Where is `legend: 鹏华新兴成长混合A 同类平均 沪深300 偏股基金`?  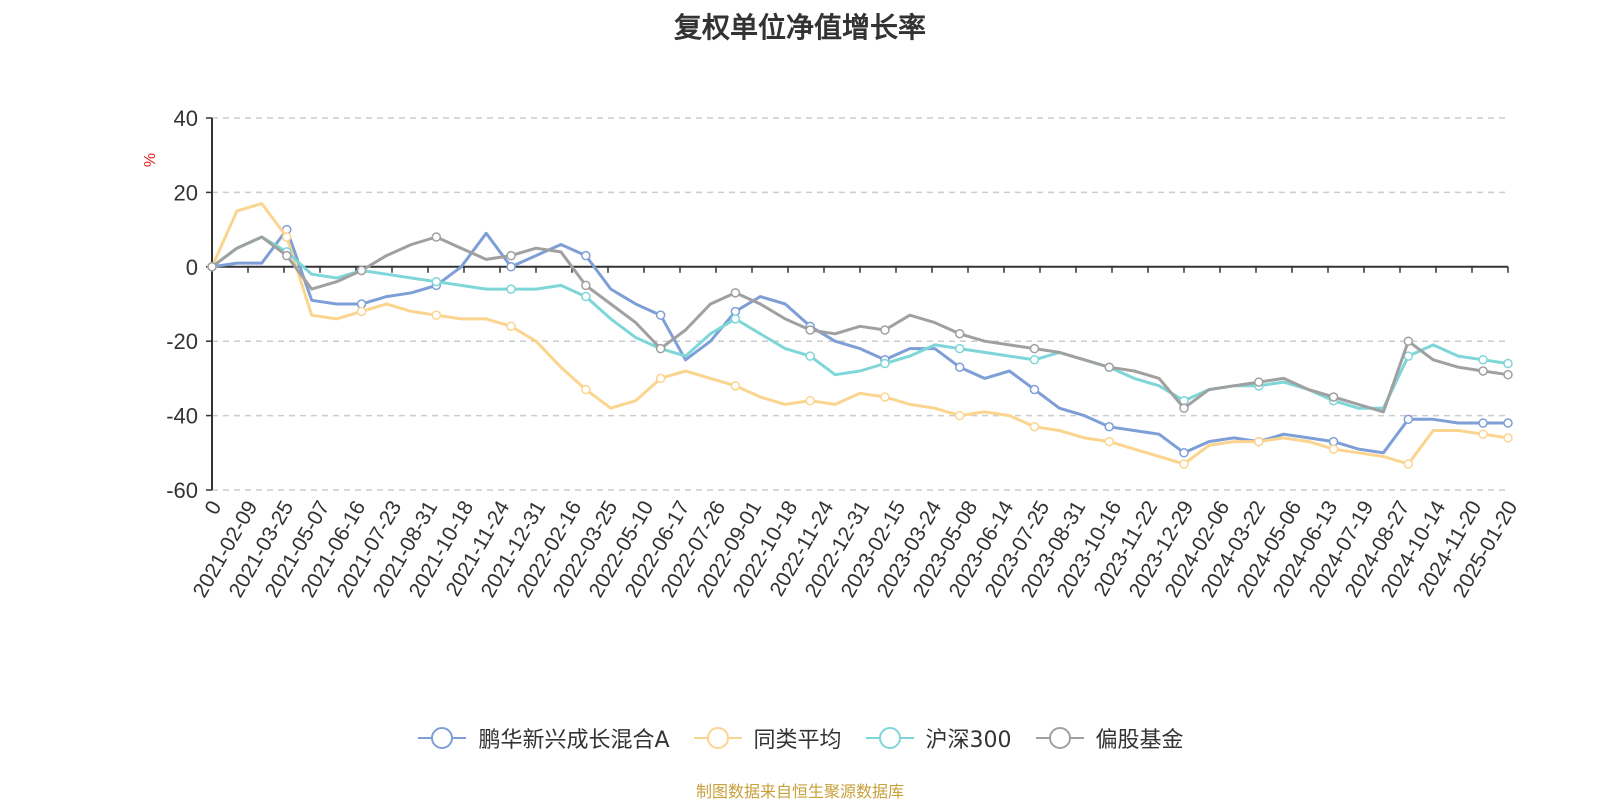
legend: 鹏华新兴成长混合A 同类平均 沪深300 偏股基金 is located at coordinates (800, 738).